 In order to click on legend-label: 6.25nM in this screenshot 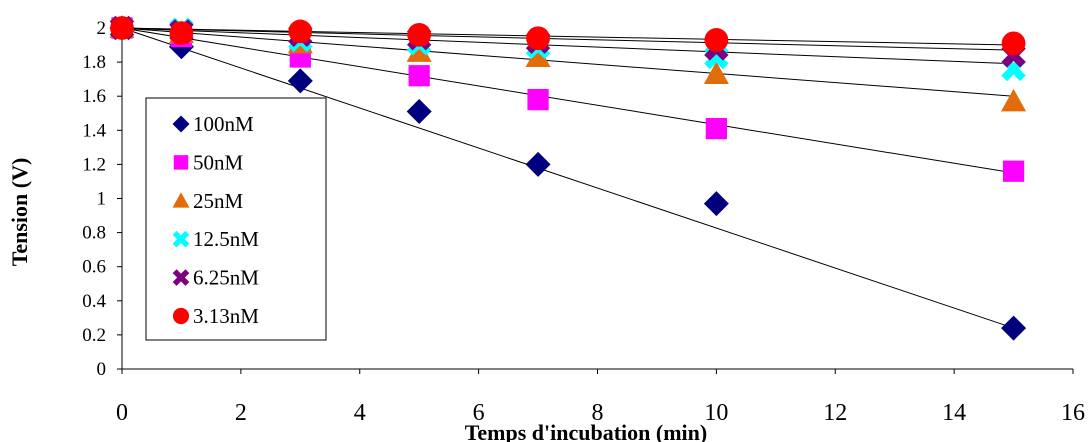, I will do `click(226, 278)`.